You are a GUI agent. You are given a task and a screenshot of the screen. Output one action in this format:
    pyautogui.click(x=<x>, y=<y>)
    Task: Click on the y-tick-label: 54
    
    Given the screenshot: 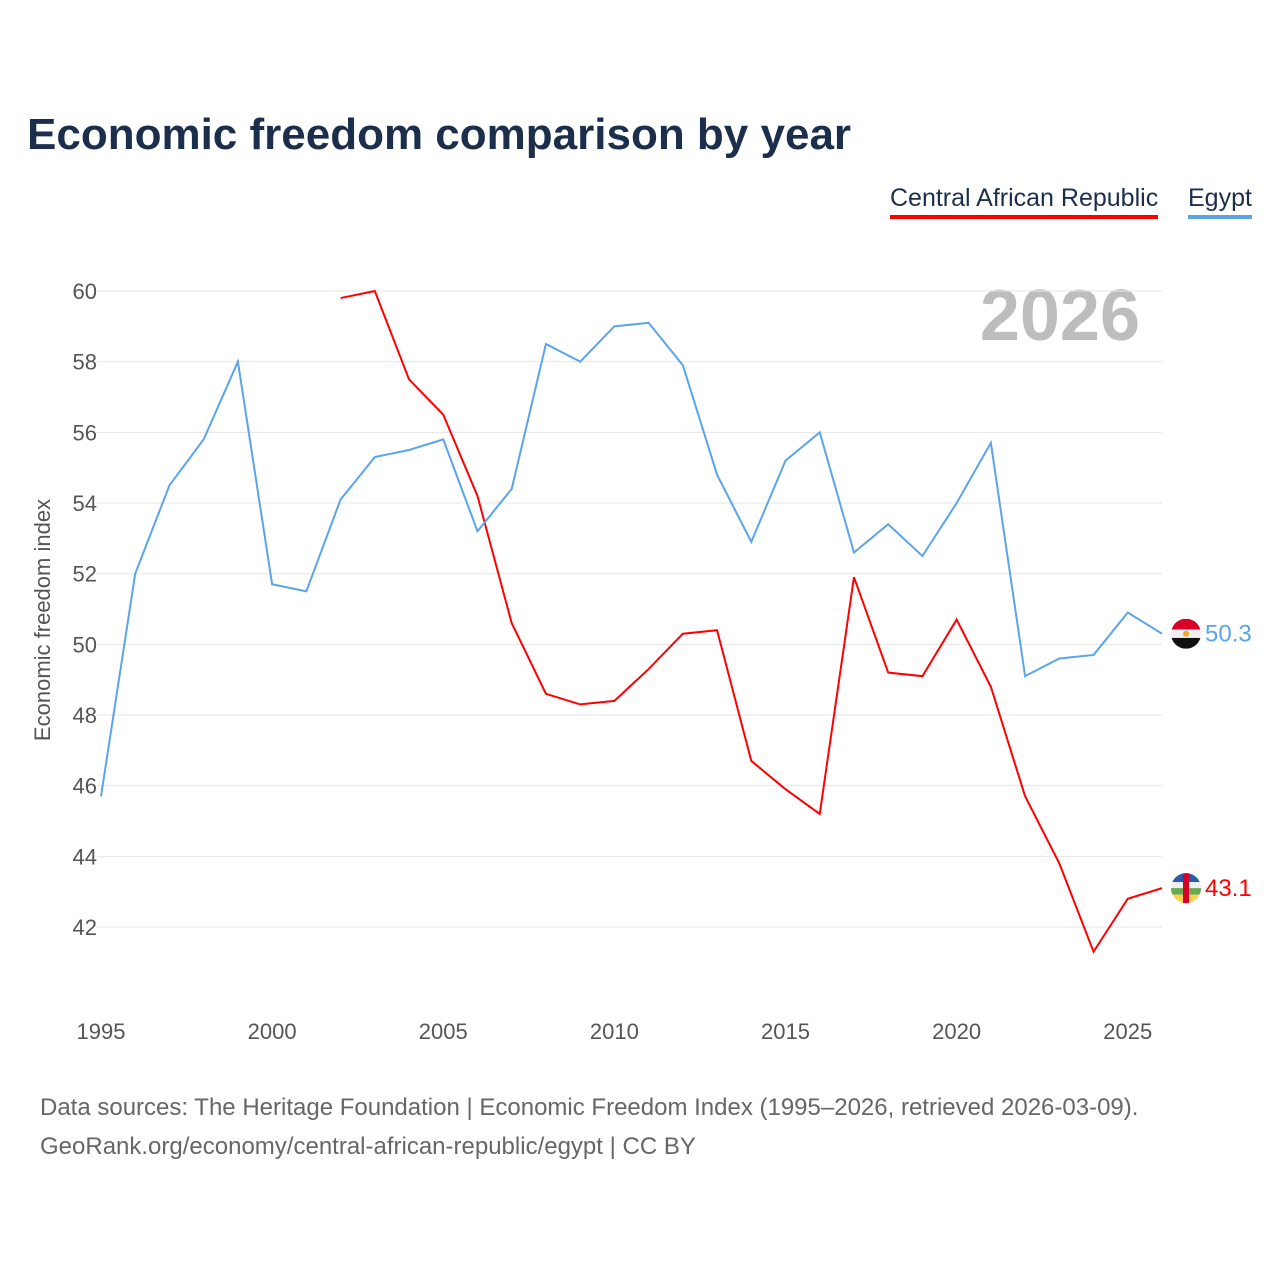 What is the action you would take?
    pyautogui.click(x=85, y=503)
    